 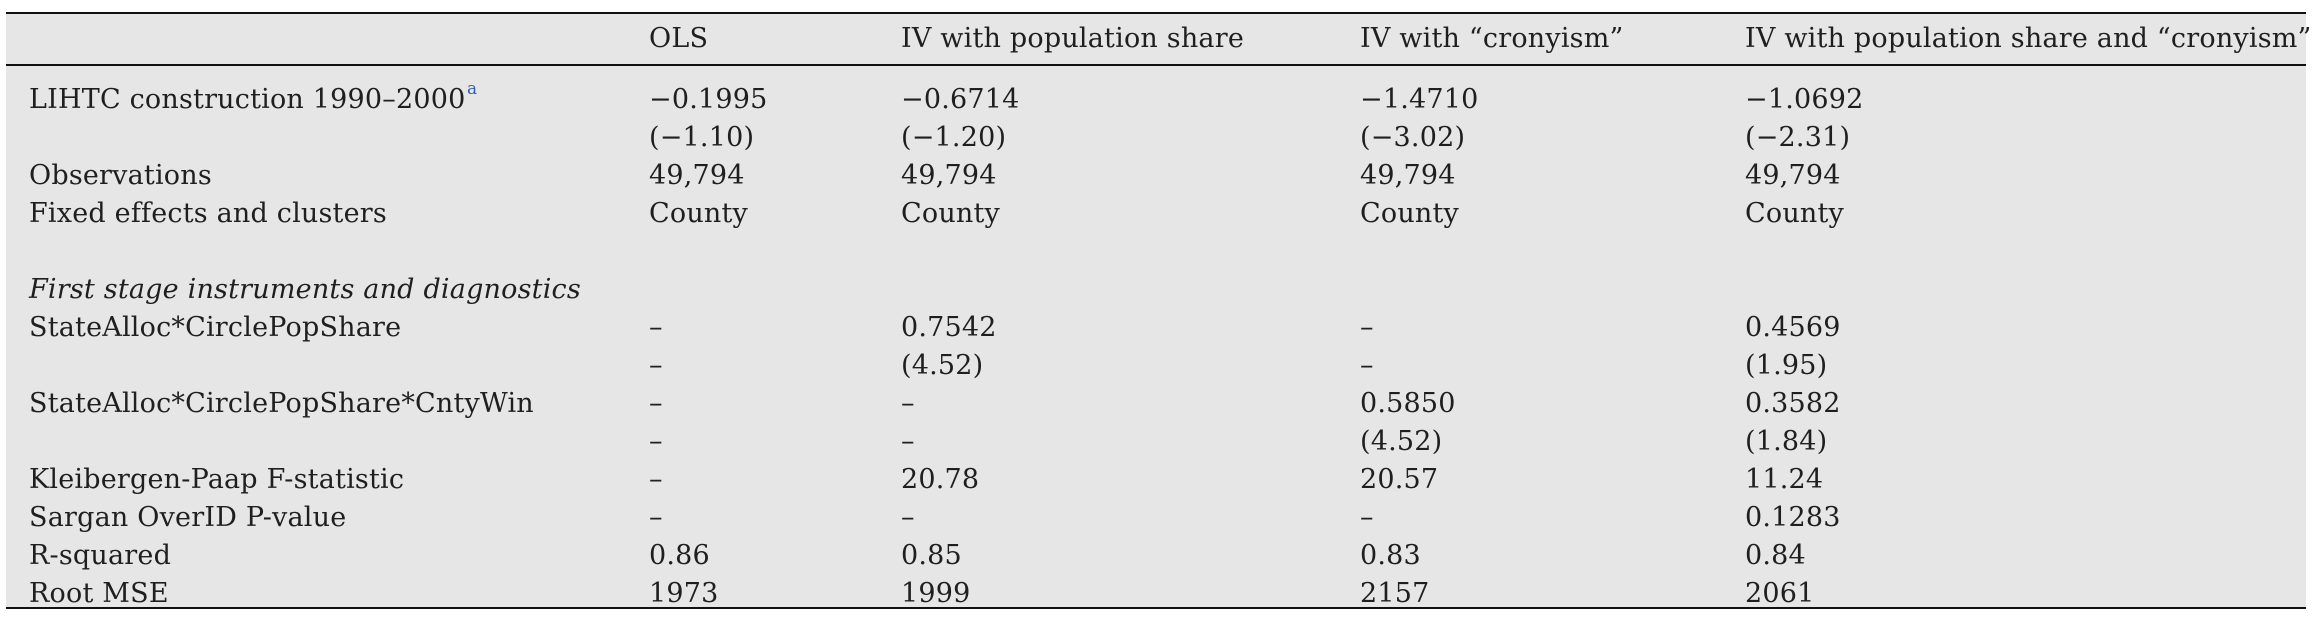 I want to click on table-row: Observations 49,794 49,794 49,794 49,794, so click(x=1156, y=176).